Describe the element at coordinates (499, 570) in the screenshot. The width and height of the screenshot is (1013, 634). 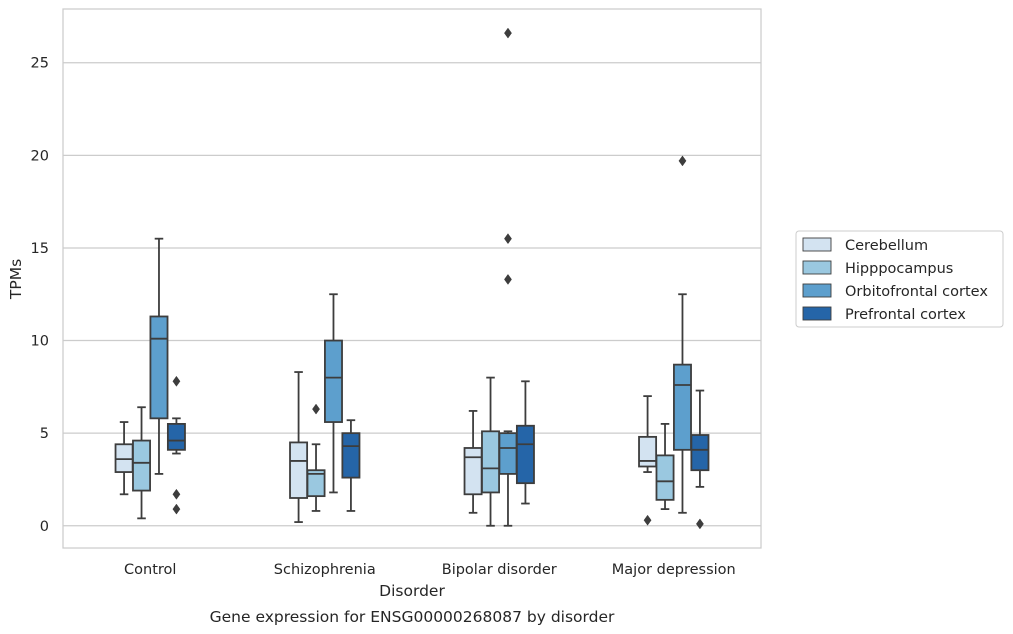
I see `x-tick-label: Bipolar disorder` at that location.